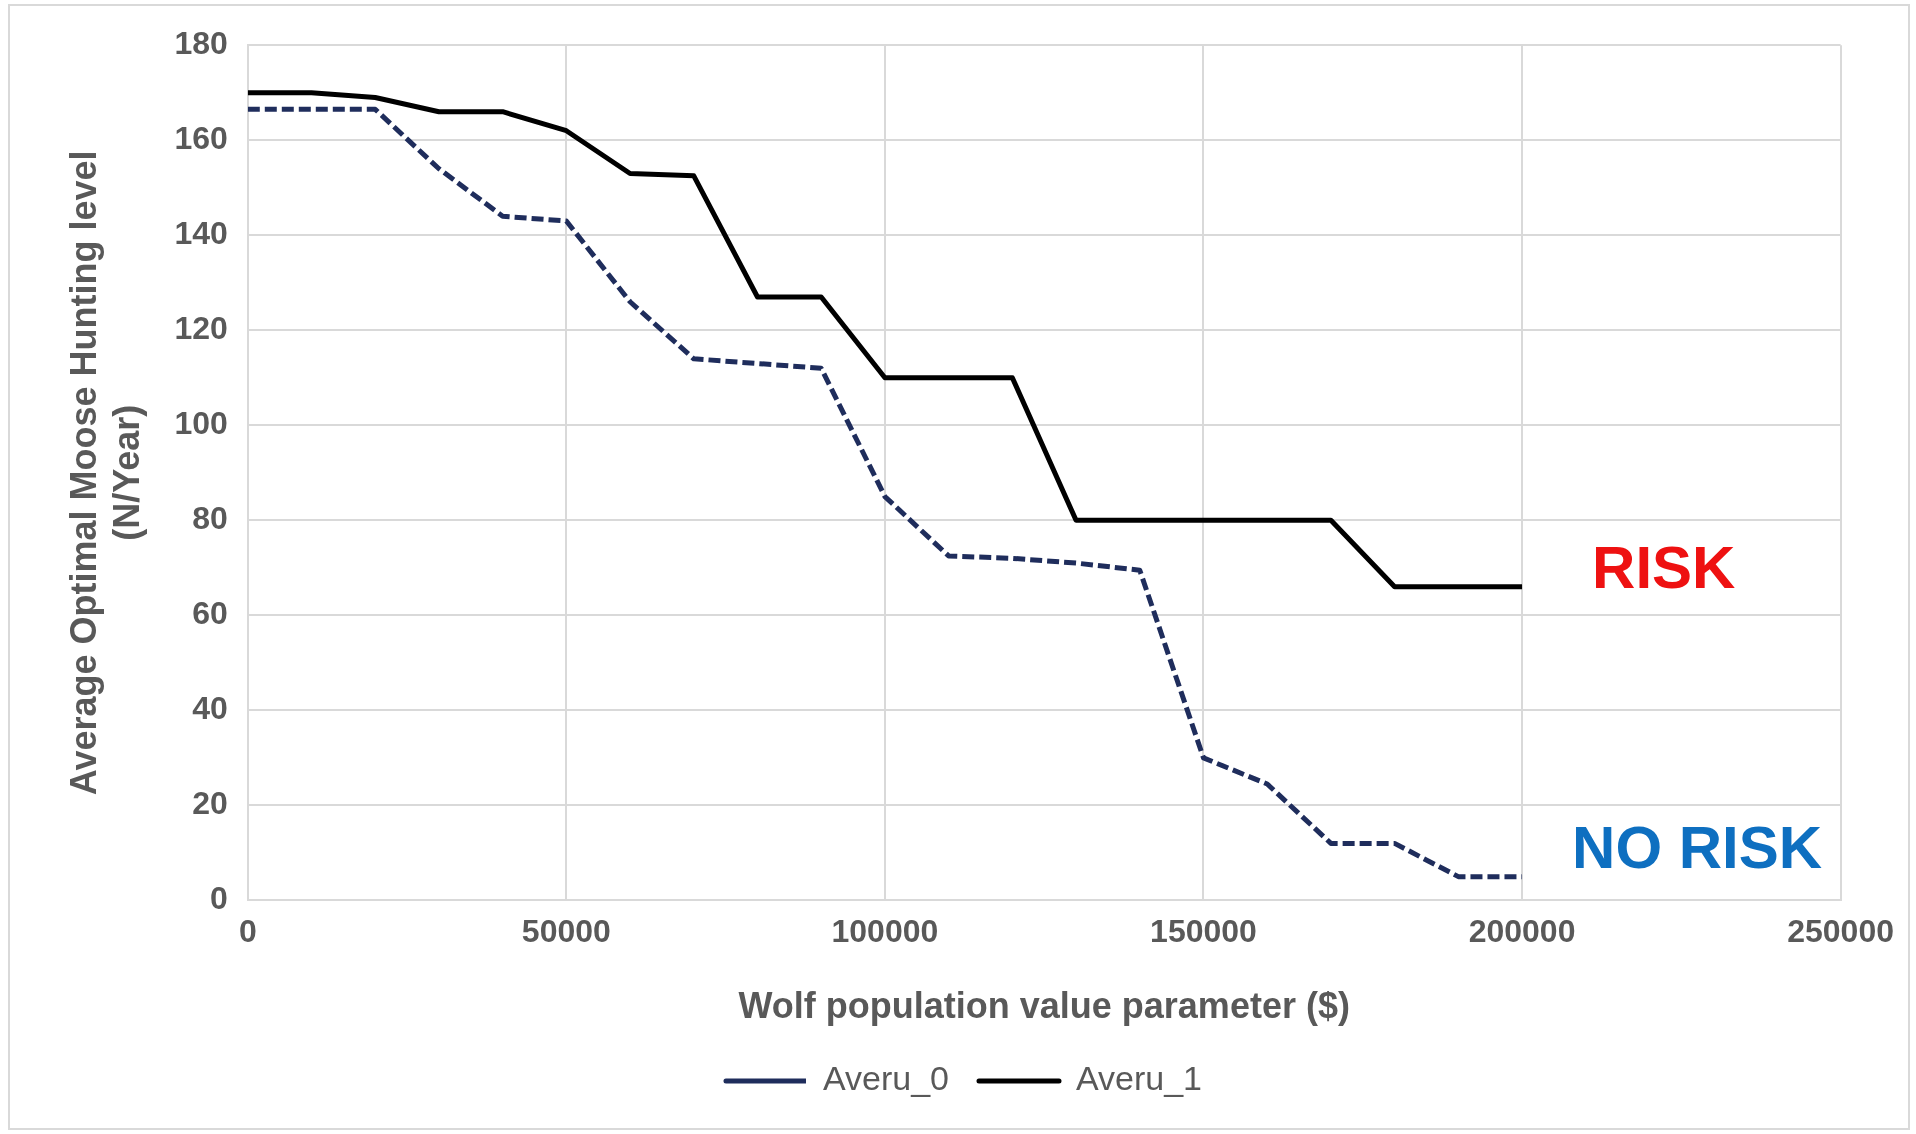 This screenshot has width=1916, height=1134. What do you see at coordinates (1203, 931) in the screenshot?
I see `x-tick-label: 150000` at bounding box center [1203, 931].